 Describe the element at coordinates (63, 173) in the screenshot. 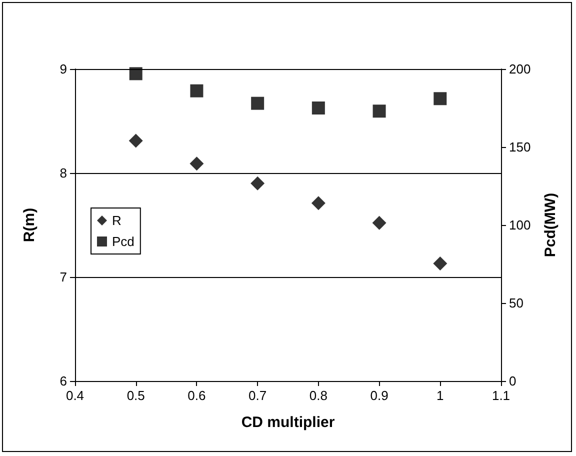

I see `y-tick-label: 8` at that location.